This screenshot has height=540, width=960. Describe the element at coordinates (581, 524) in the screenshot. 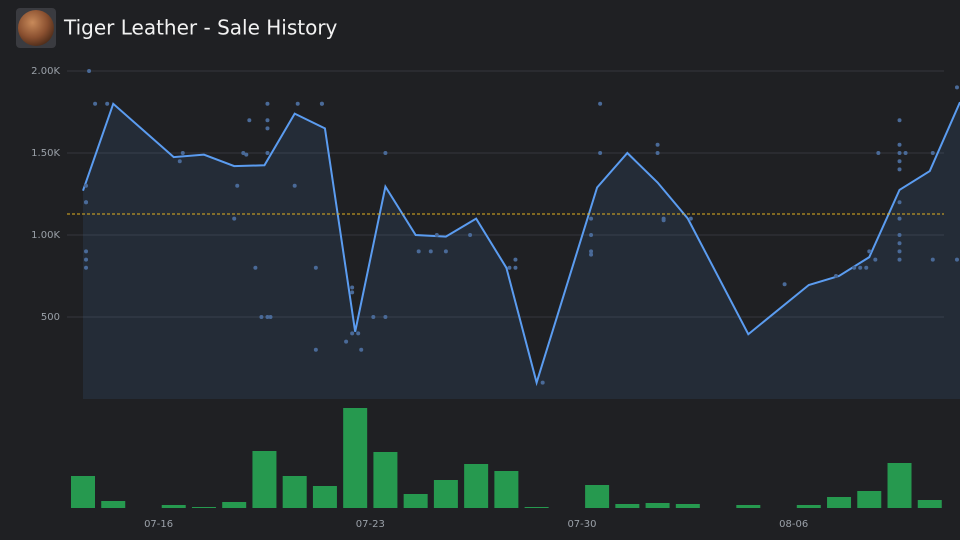

I see `x-tick-label: 07-30` at that location.